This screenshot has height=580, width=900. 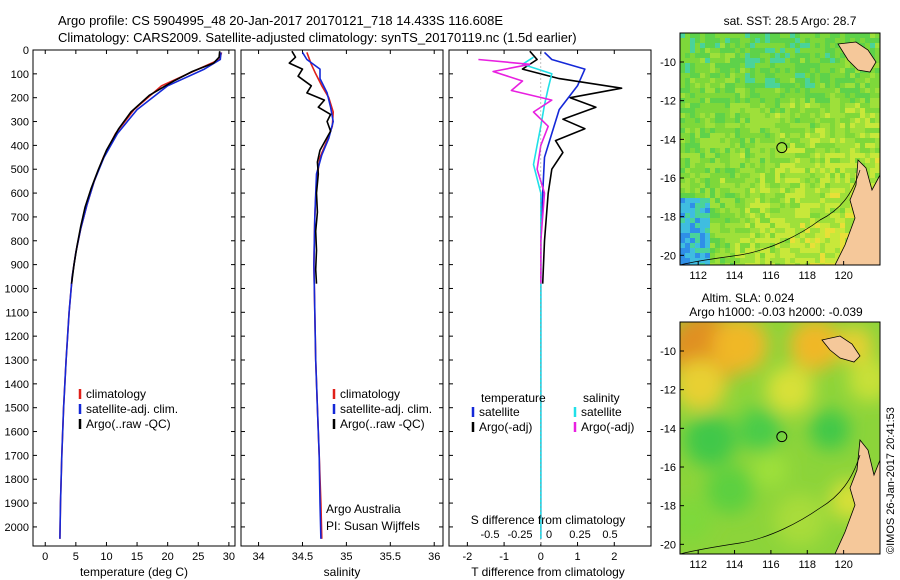 I want to click on argo-australia-note: Argo Australia, so click(x=363, y=509).